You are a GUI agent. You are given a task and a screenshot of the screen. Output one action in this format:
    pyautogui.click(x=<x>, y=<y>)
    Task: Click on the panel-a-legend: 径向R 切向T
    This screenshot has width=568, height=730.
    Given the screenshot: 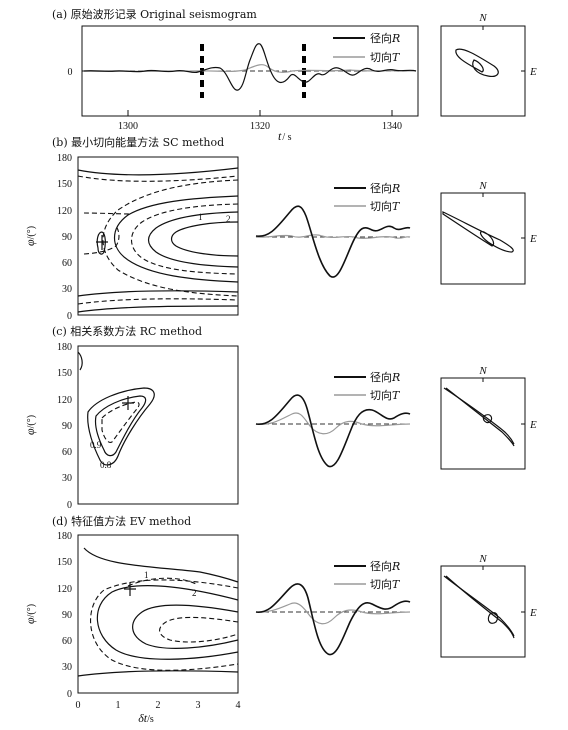 What is the action you would take?
    pyautogui.click(x=367, y=47)
    